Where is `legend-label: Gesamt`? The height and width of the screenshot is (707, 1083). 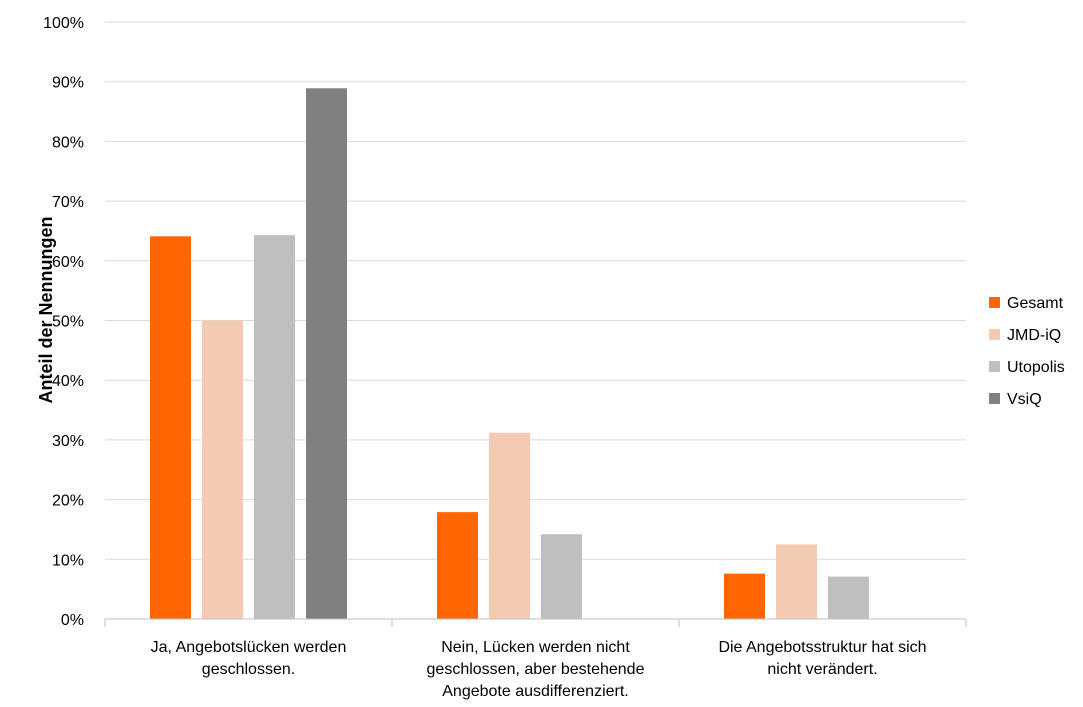
legend-label: Gesamt is located at coordinates (1035, 303).